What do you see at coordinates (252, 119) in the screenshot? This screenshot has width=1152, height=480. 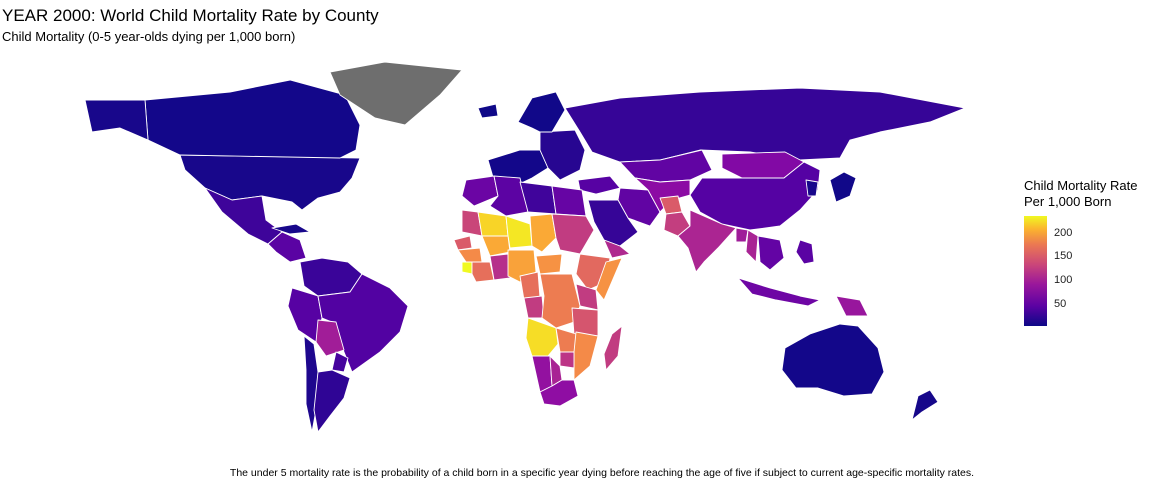 I see `region-canada` at bounding box center [252, 119].